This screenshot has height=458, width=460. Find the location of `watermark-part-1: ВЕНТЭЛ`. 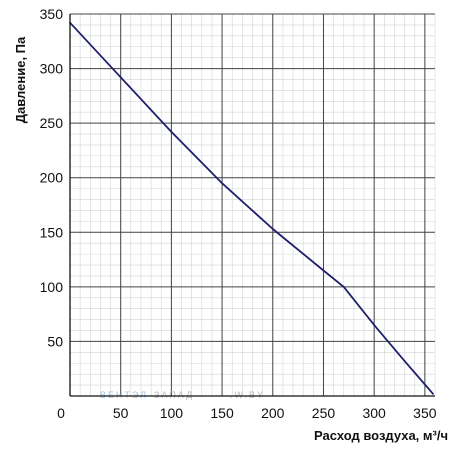

watermark-part-1: ВЕНТЭЛ is located at coordinates (124, 395).